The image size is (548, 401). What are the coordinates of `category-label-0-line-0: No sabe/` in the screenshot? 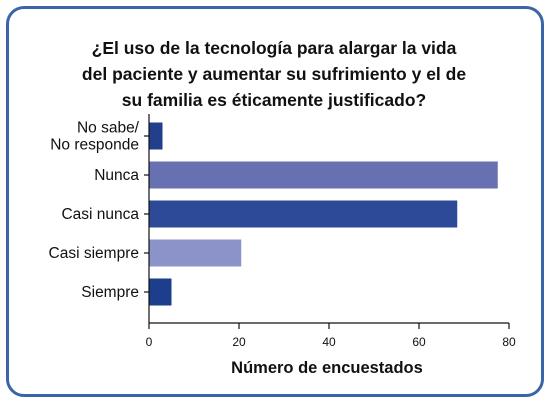 It's located at (108, 128).